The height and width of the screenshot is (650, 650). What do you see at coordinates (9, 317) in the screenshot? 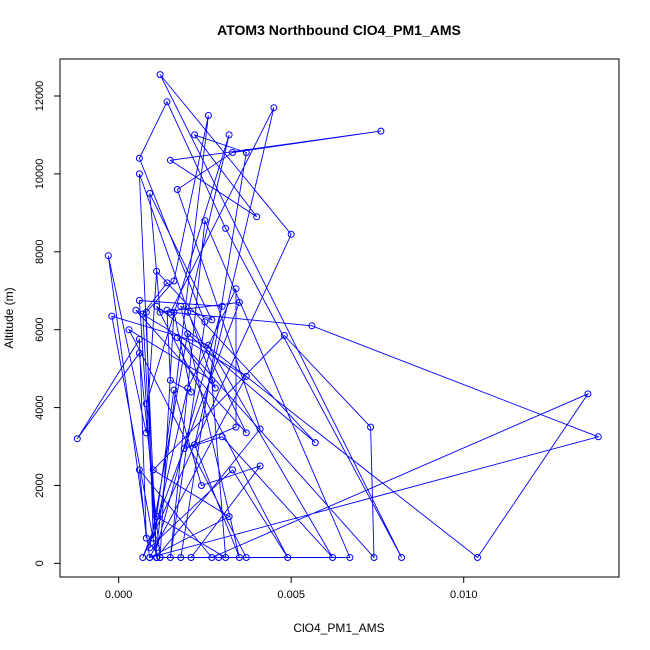
I see `y-axis-label: Altitude (m)` at bounding box center [9, 317].